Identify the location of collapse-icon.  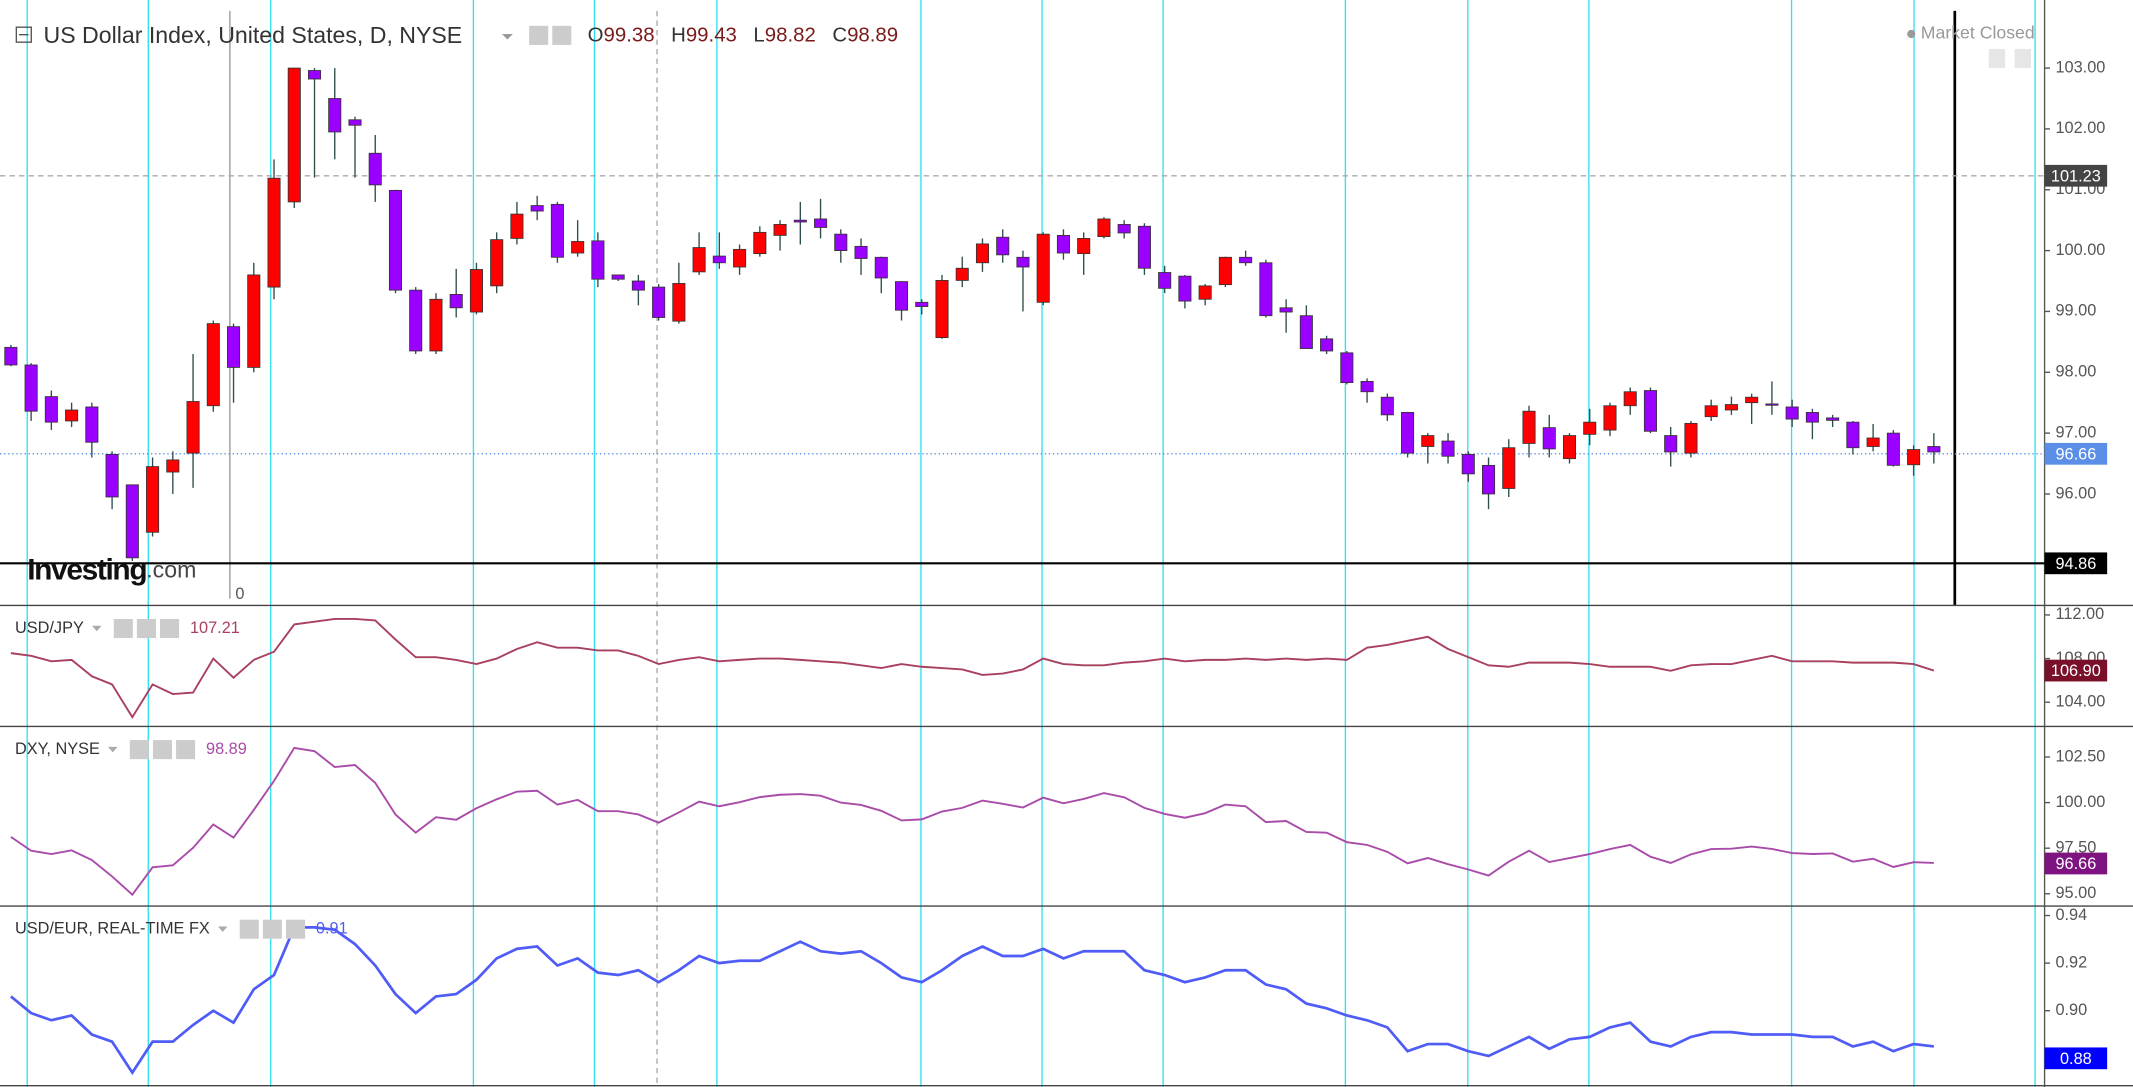
(23, 34).